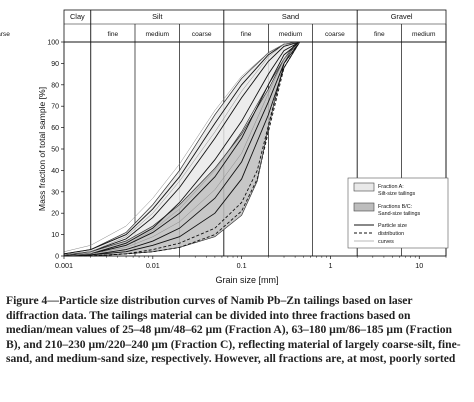  What do you see at coordinates (419, 265) in the screenshot?
I see `x-tick-label: 10` at bounding box center [419, 265].